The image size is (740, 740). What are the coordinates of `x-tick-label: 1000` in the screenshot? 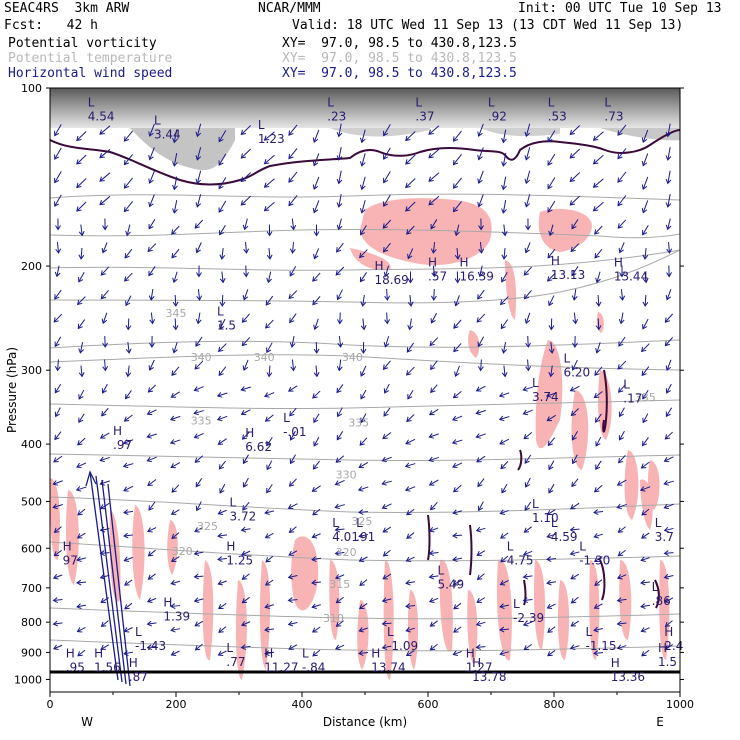 It's located at (680, 704).